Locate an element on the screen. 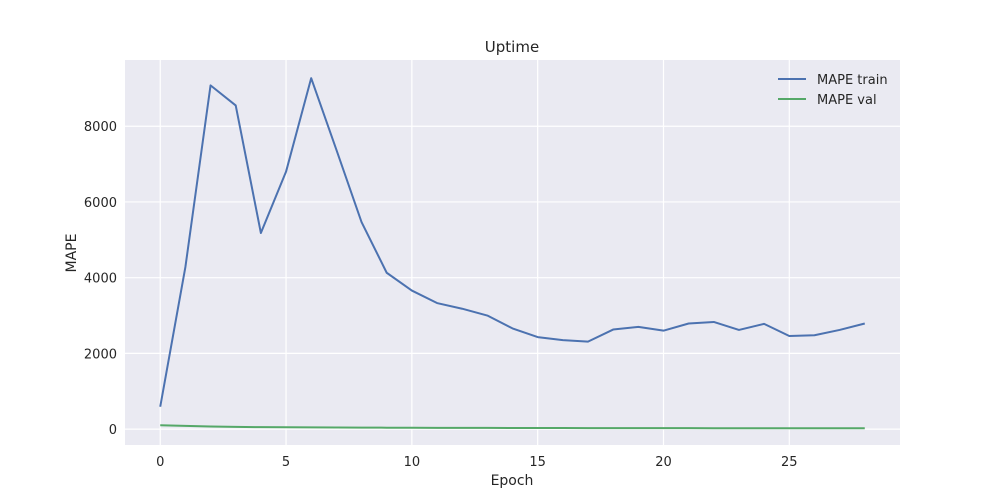 The height and width of the screenshot is (500, 1000). x-tick-label: 15 is located at coordinates (537, 462).